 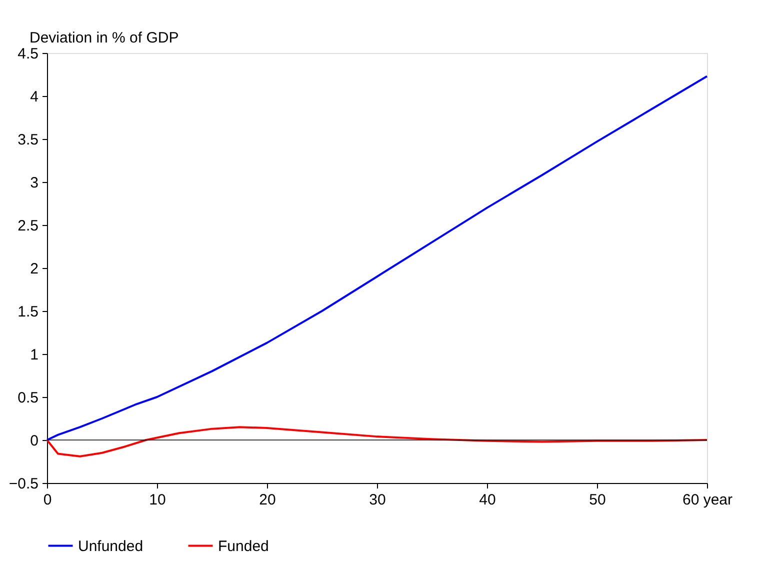 I want to click on x-tick-label: 40, so click(x=487, y=500).